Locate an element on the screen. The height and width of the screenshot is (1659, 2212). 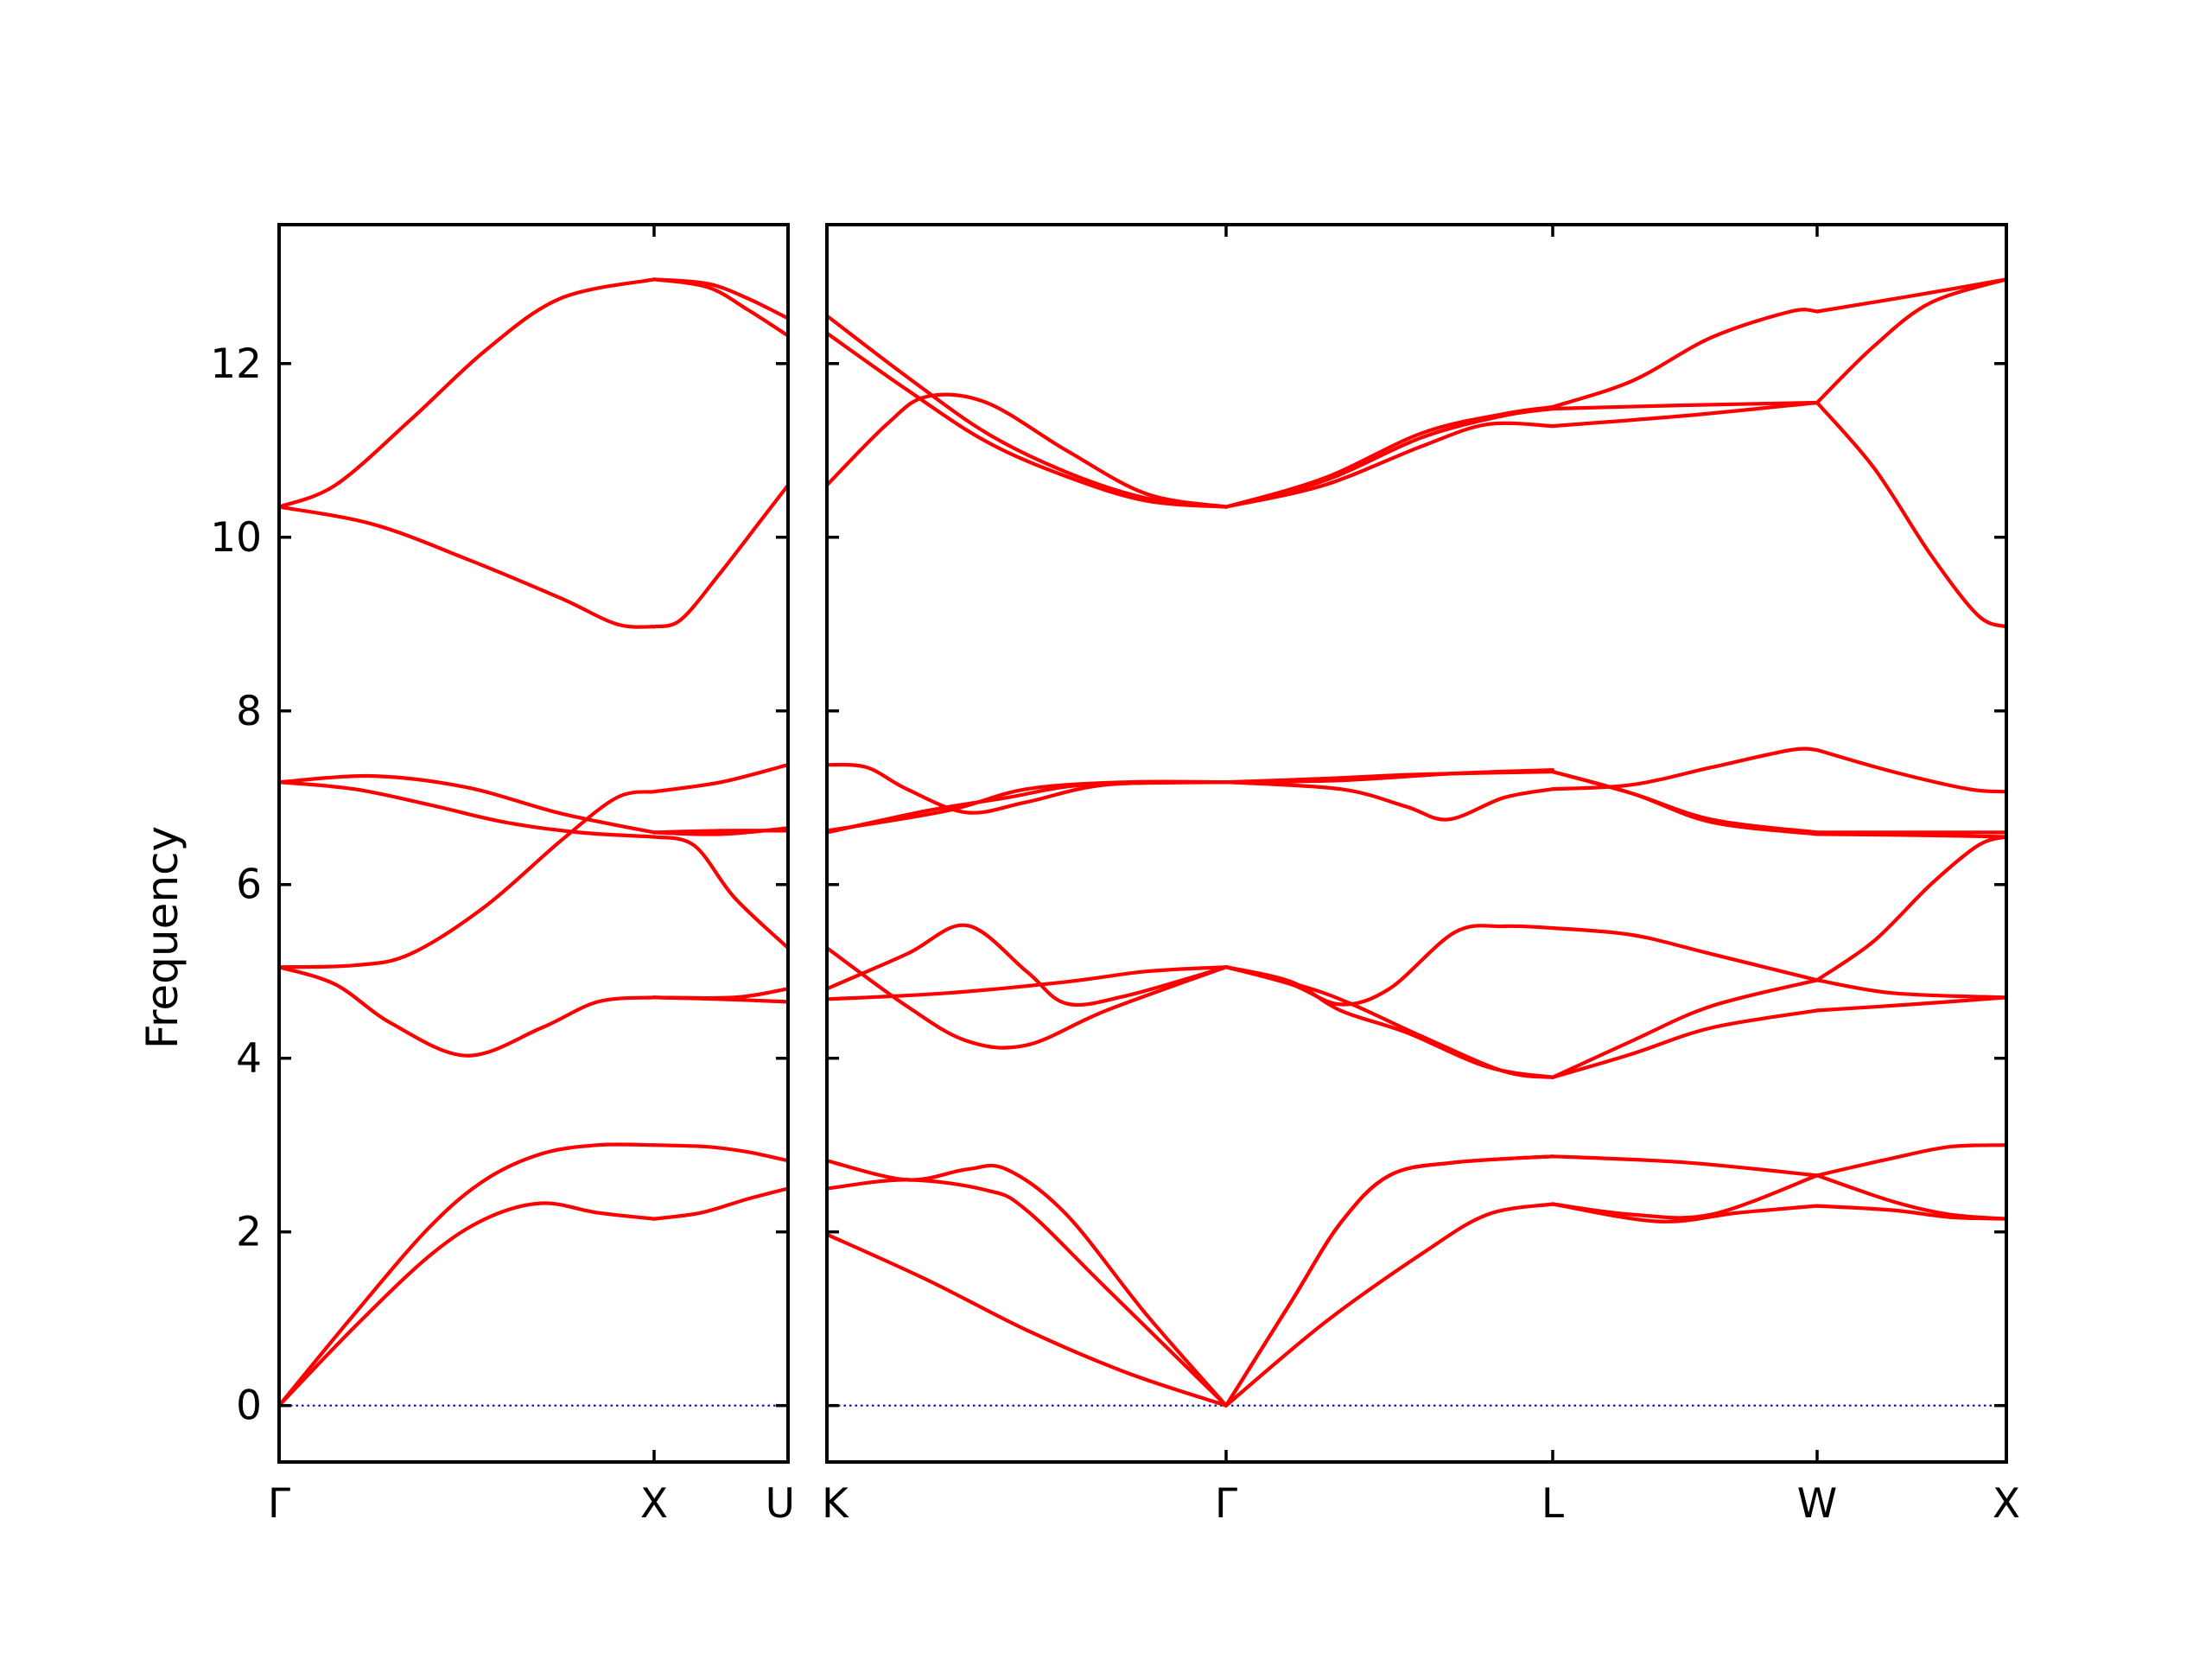
y-tick-label: 2 is located at coordinates (249, 1232).